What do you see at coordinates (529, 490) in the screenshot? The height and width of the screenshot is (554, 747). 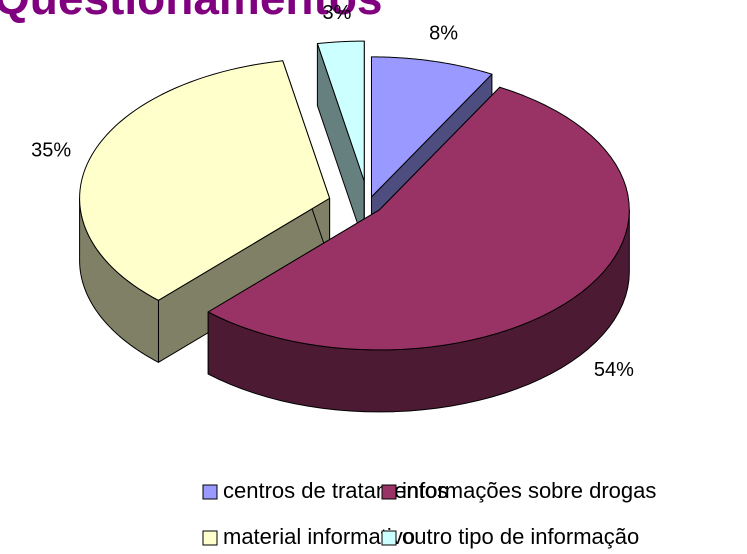 I see `legend-label: informações sobre drogas` at bounding box center [529, 490].